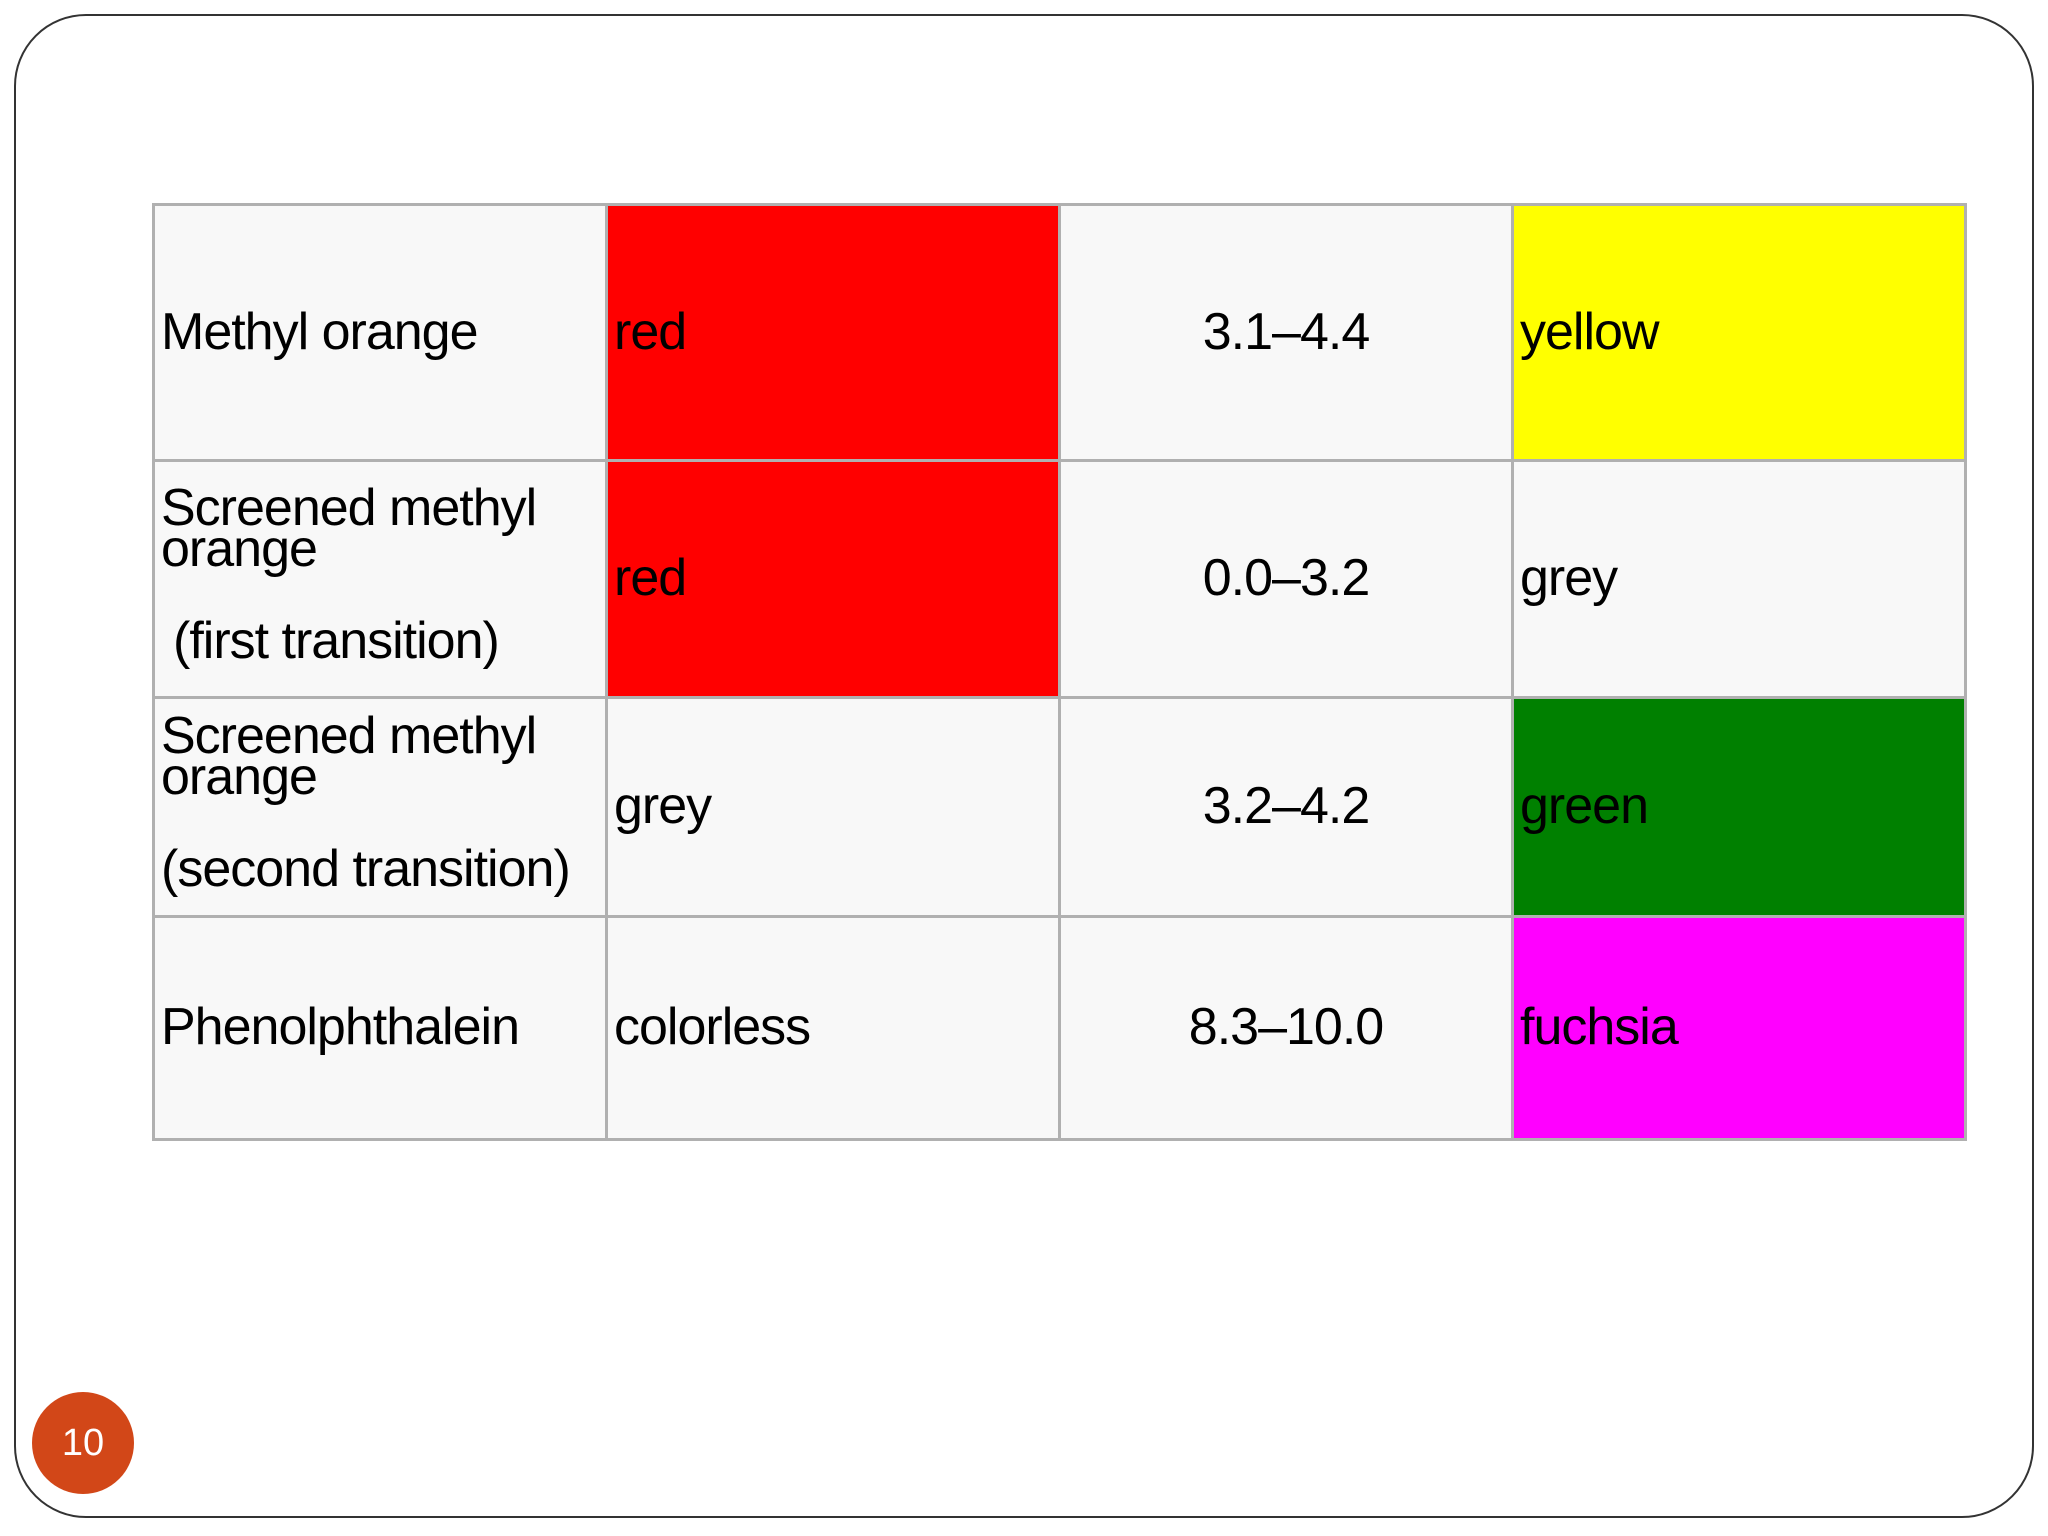  I want to click on indicator-name-cell: Methyl orange, so click(380, 332).